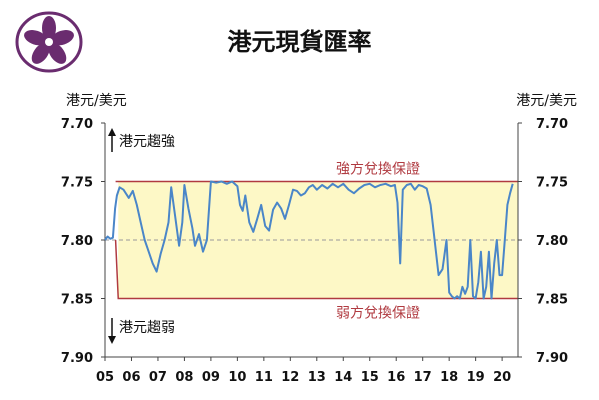  What do you see at coordinates (449, 377) in the screenshot?
I see `x-tick-label: 18` at bounding box center [449, 377].